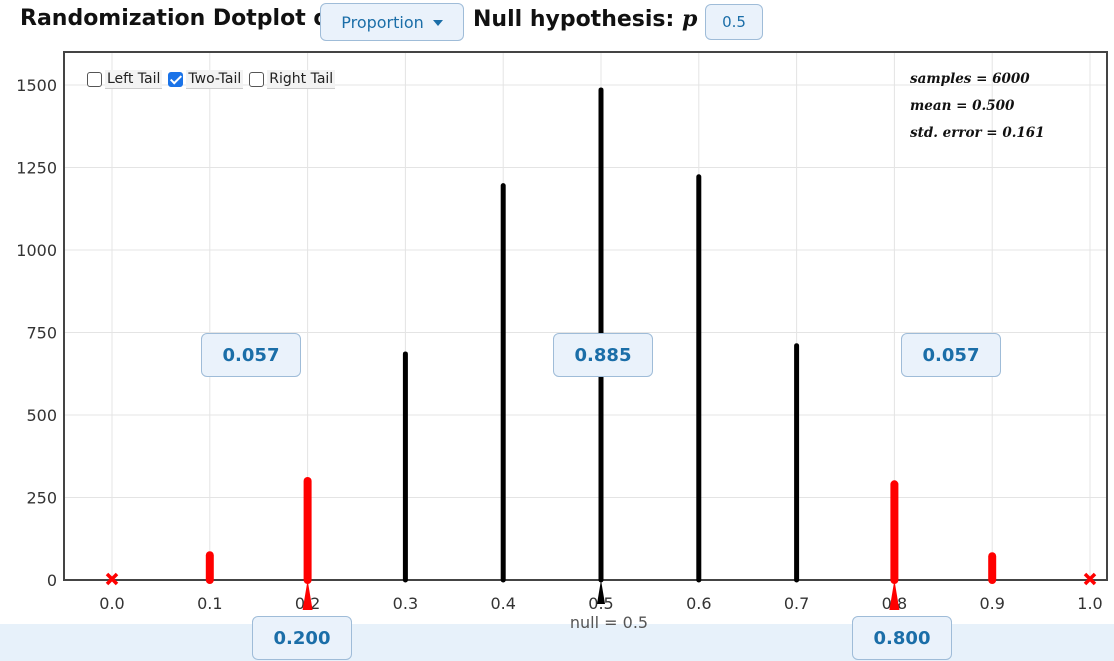 The image size is (1114, 661). I want to click on y-axis-ticks: 0 250 500 750 1000 1250 1500, so click(36, 333).